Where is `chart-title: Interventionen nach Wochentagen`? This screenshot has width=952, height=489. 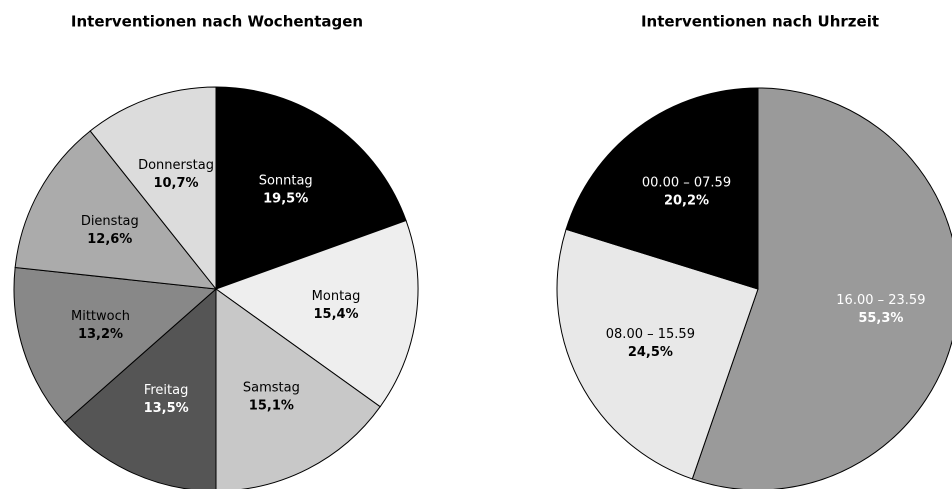
chart-title: Interventionen nach Wochentagen is located at coordinates (217, 22).